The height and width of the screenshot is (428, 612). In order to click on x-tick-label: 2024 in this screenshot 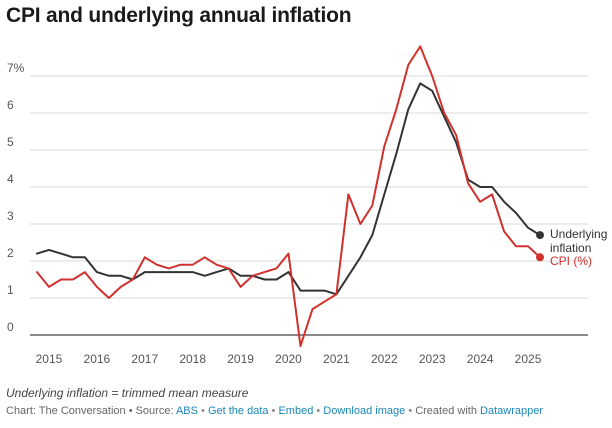, I will do `click(480, 359)`.